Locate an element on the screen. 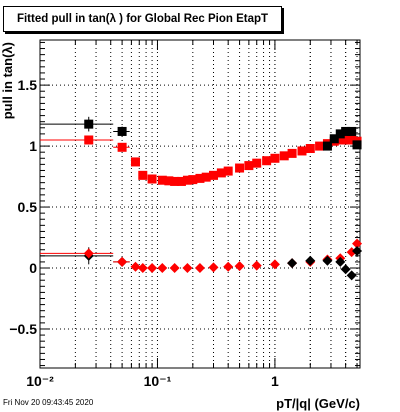 The height and width of the screenshot is (412, 400). y-tick-label: 1 is located at coordinates (33, 146).